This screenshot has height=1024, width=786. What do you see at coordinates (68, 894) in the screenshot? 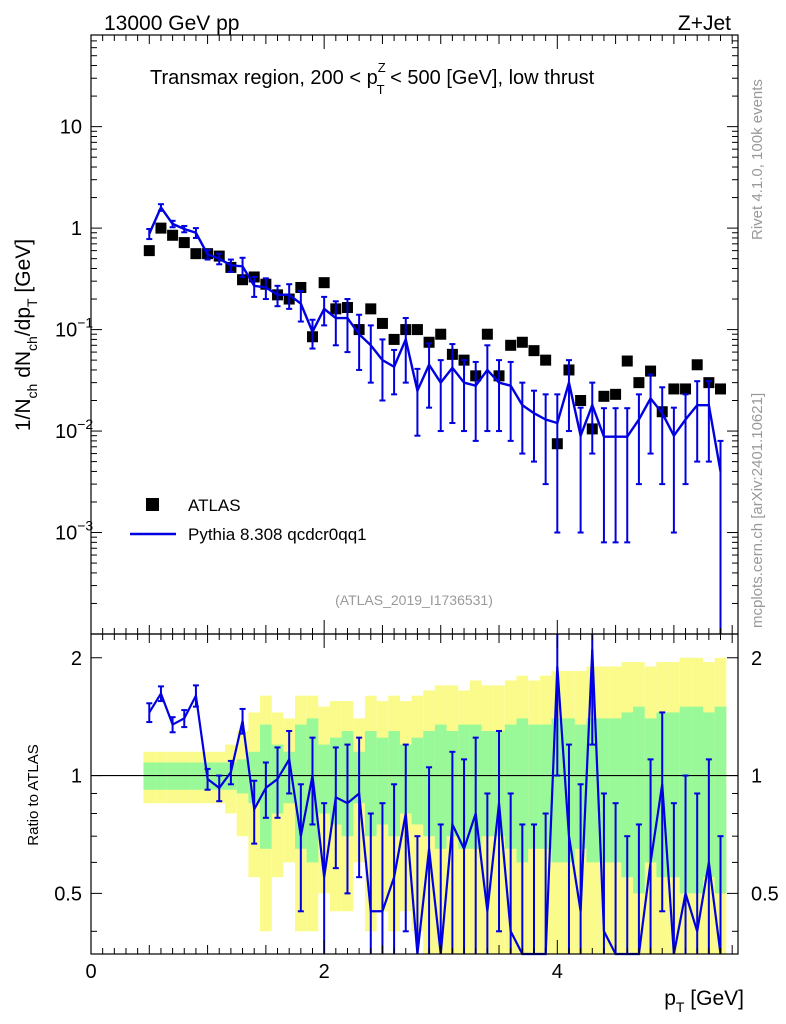
I see `ratio-y-tick-label: 0.5` at bounding box center [68, 894].